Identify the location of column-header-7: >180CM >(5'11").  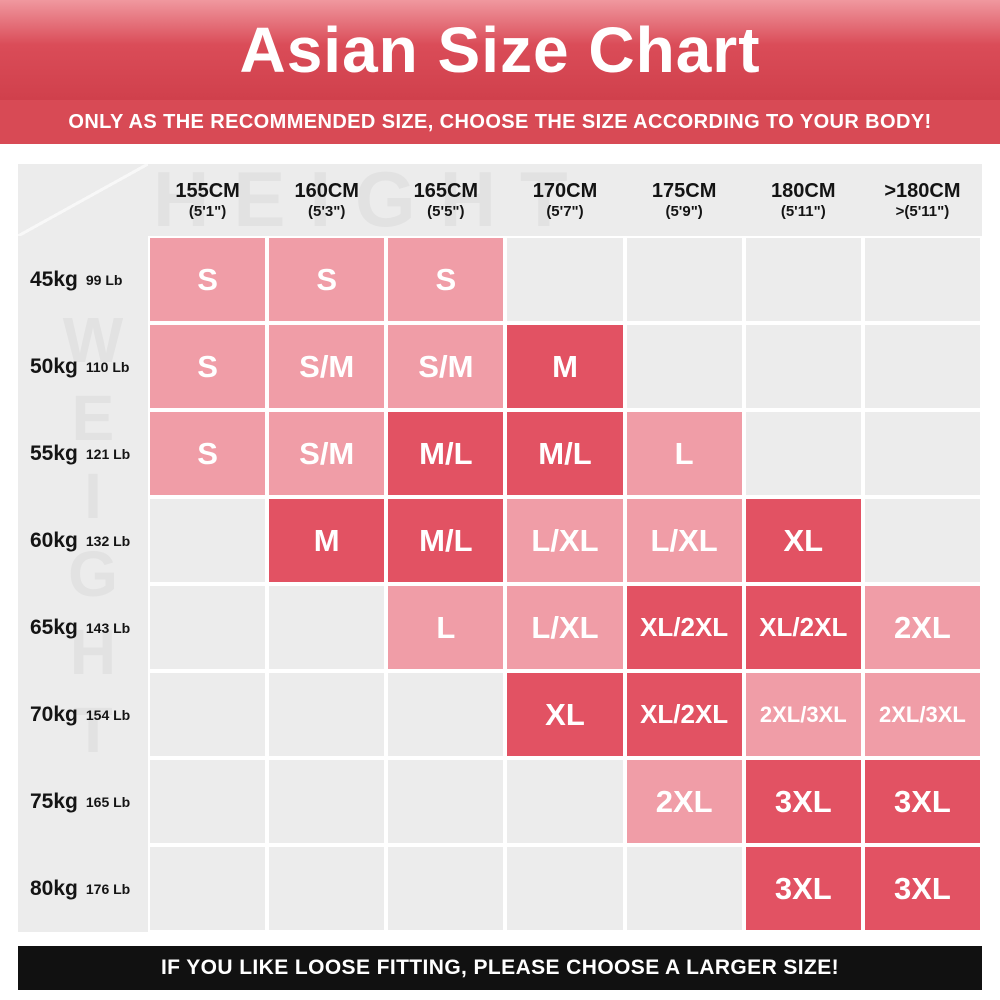
(922, 200).